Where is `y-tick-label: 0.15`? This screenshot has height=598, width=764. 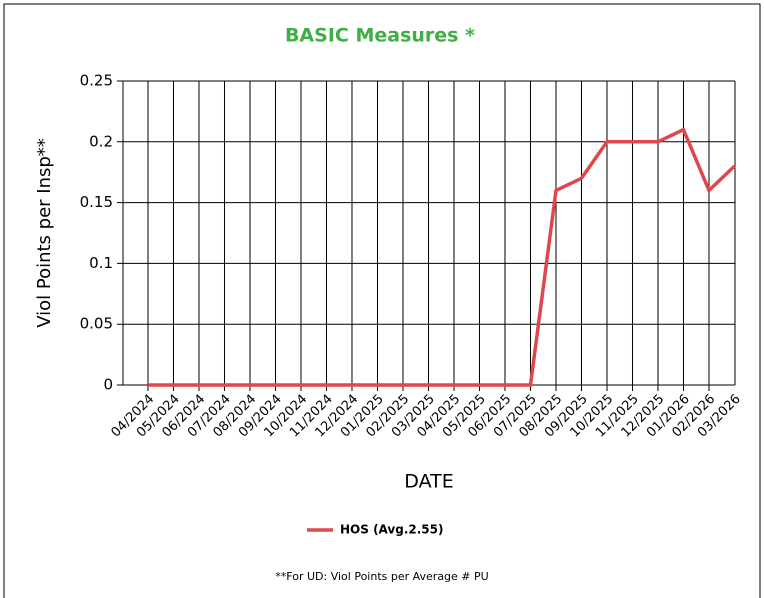
y-tick-label: 0.15 is located at coordinates (96, 202).